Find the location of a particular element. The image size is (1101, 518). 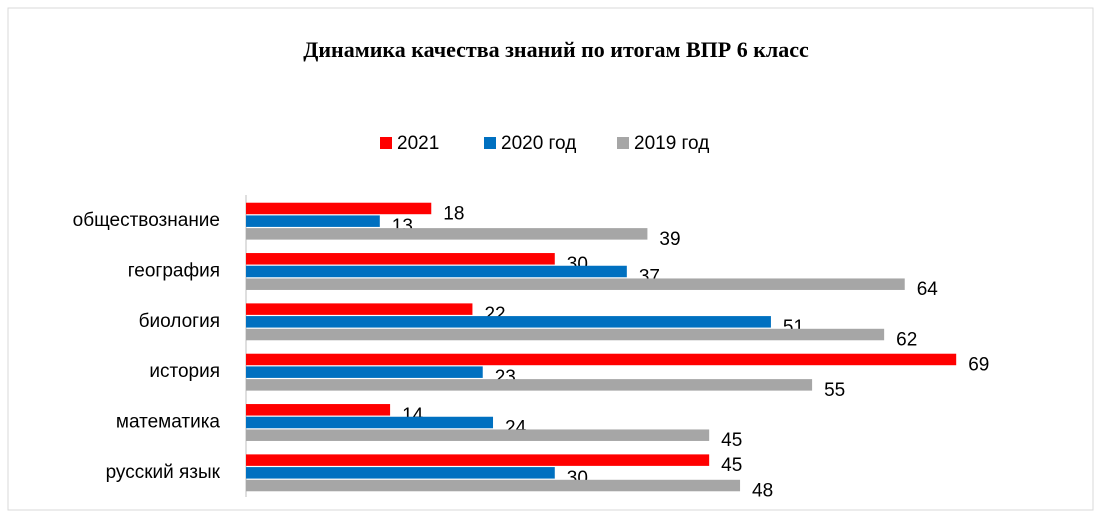

legend-label: 2019 год is located at coordinates (671, 143).